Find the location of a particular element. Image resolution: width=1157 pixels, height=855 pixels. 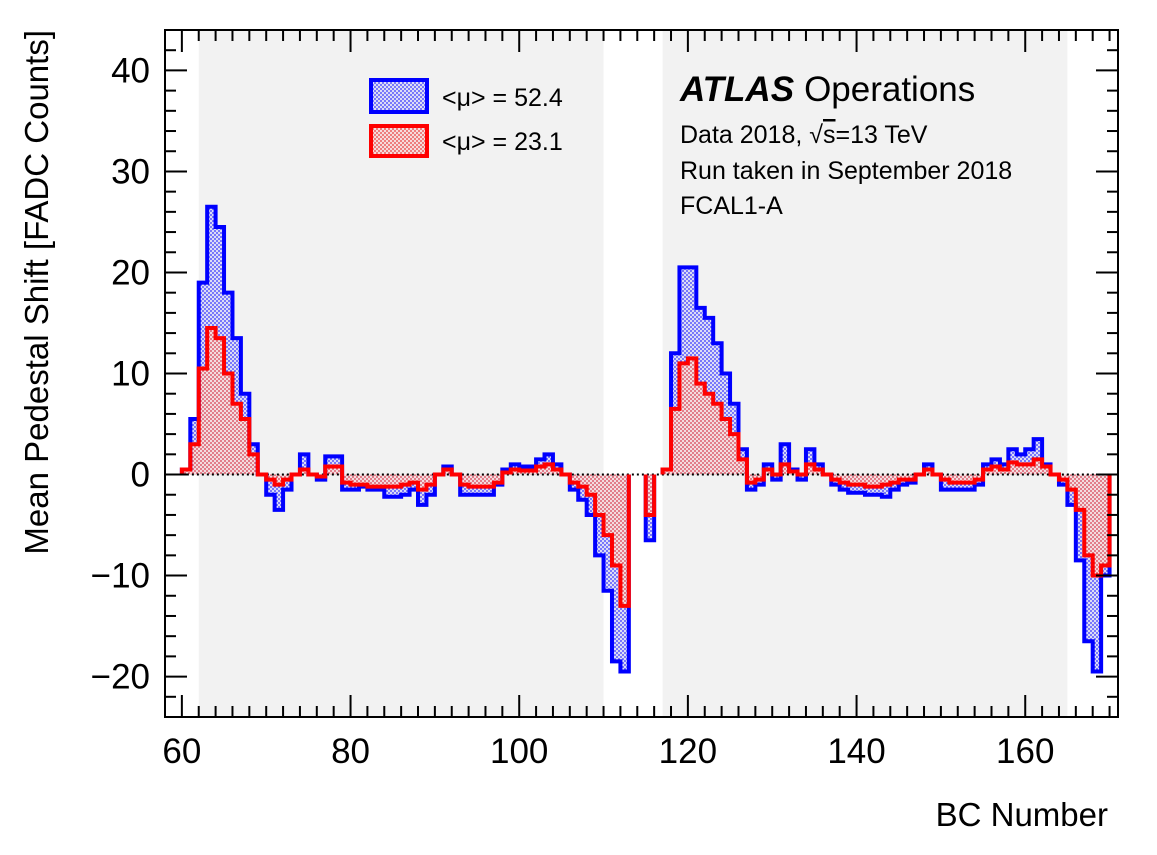

legend-swatch-blue is located at coordinates (399, 96).